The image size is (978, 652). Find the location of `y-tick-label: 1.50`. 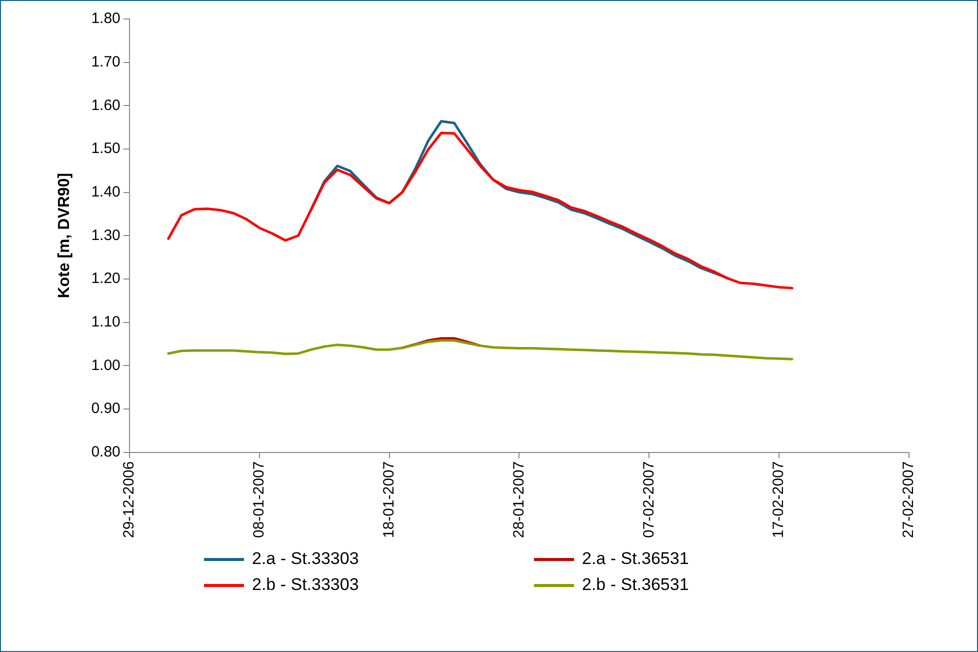

y-tick-label: 1.50 is located at coordinates (105, 149).